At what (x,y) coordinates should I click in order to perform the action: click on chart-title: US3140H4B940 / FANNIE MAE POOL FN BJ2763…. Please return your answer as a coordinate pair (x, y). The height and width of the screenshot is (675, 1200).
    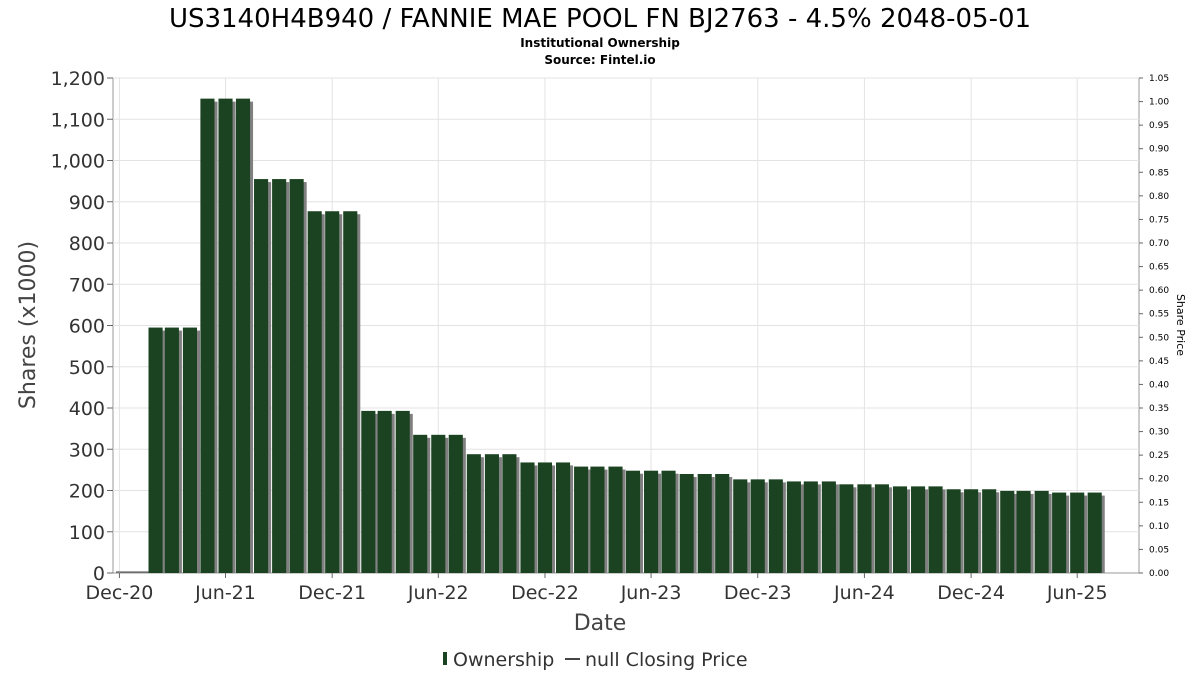
    Looking at the image, I should click on (600, 19).